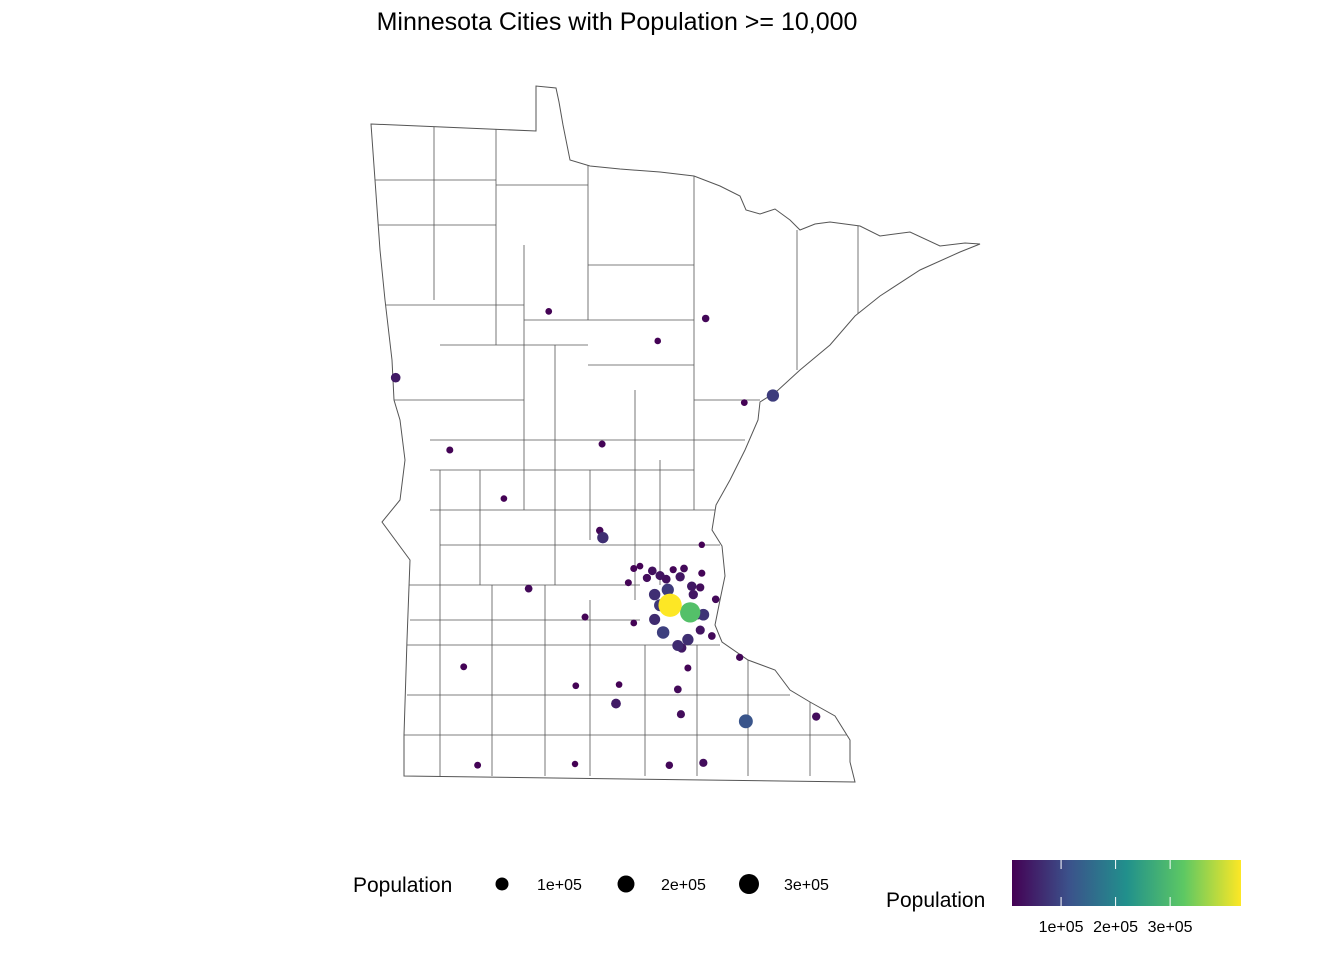 The width and height of the screenshot is (1344, 960). I want to click on colorbar-tick-label: 2e+05, so click(1115, 927).